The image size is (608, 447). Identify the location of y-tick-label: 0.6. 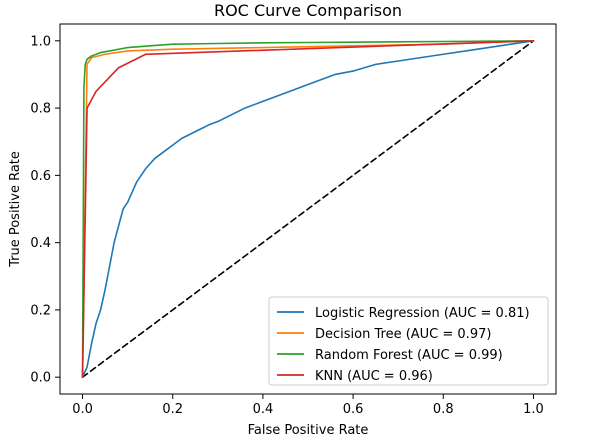
(40, 176).